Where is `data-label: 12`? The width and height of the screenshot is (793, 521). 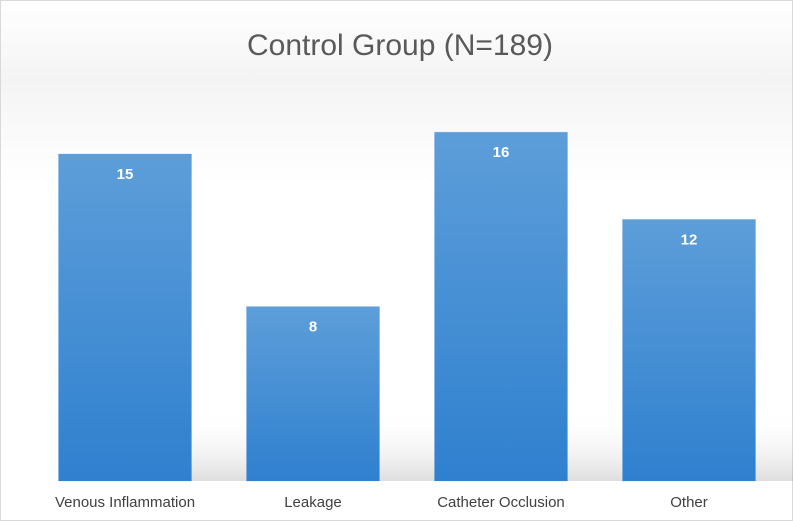
data-label: 12 is located at coordinates (689, 239).